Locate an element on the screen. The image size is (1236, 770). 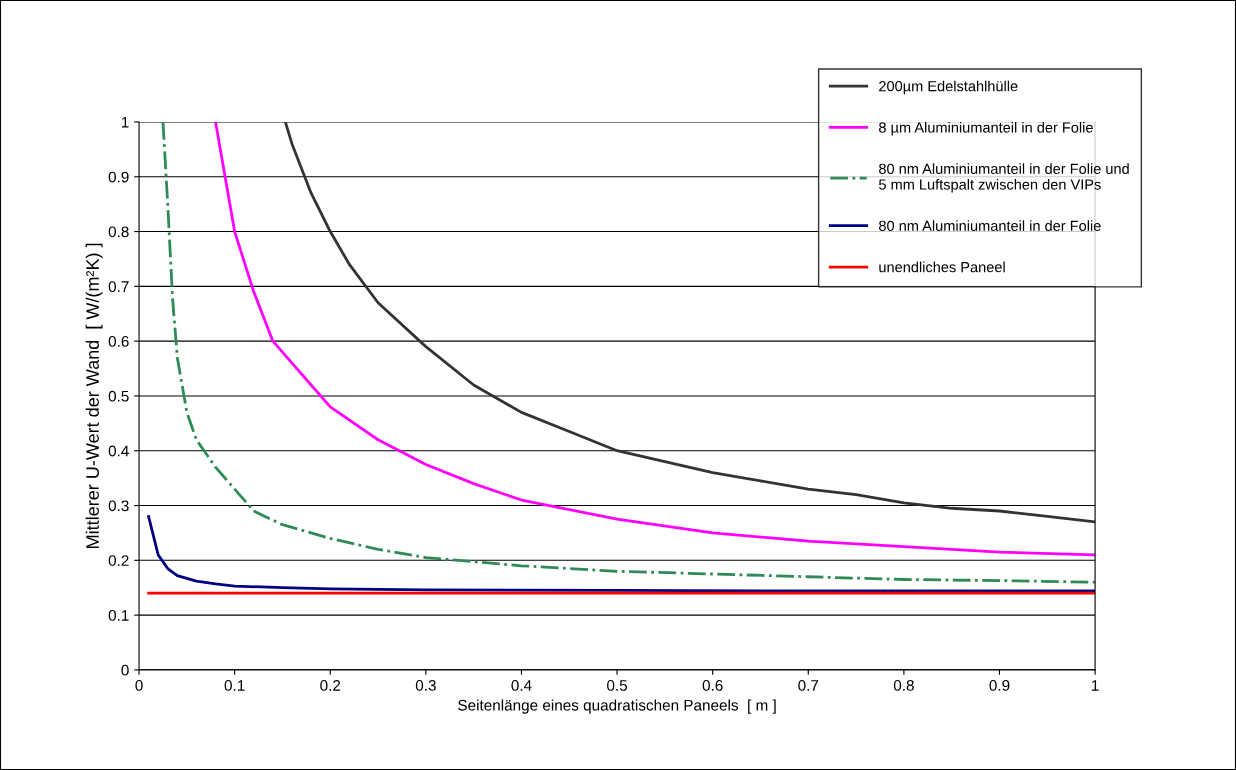
x-tick-label: 1 is located at coordinates (1095, 685).